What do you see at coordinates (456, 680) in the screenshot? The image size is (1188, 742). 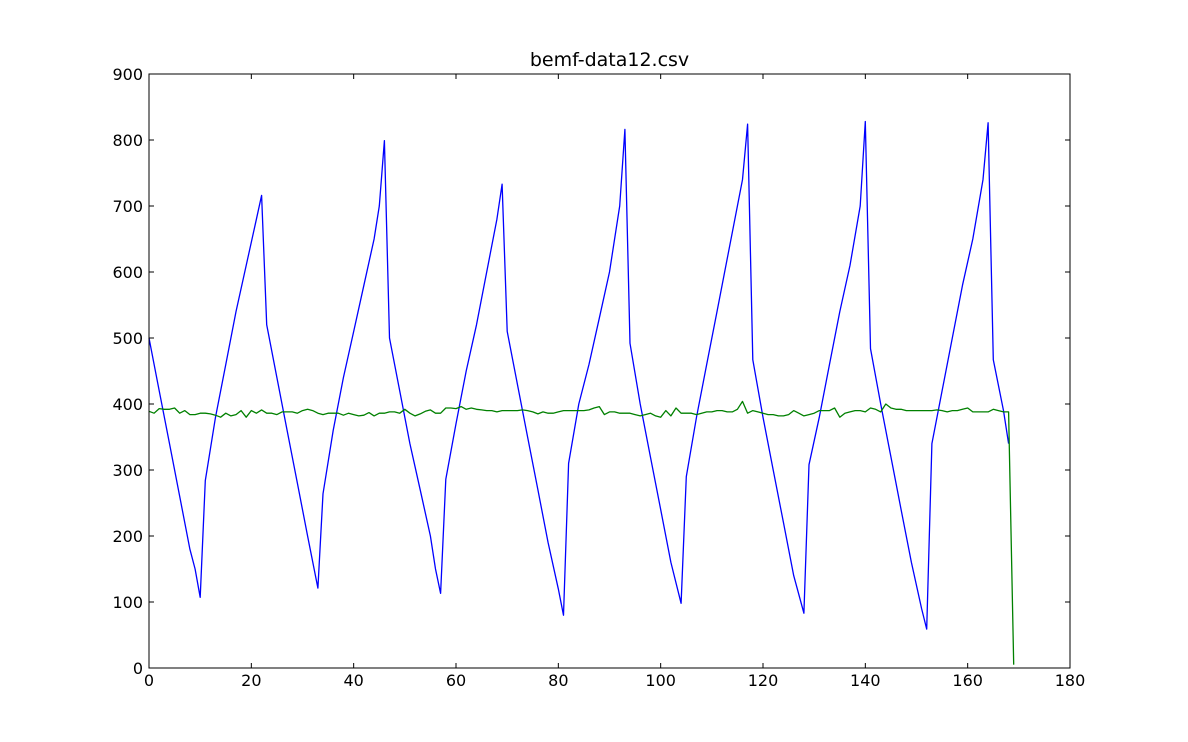 I see `x-tick-label: 60` at bounding box center [456, 680].